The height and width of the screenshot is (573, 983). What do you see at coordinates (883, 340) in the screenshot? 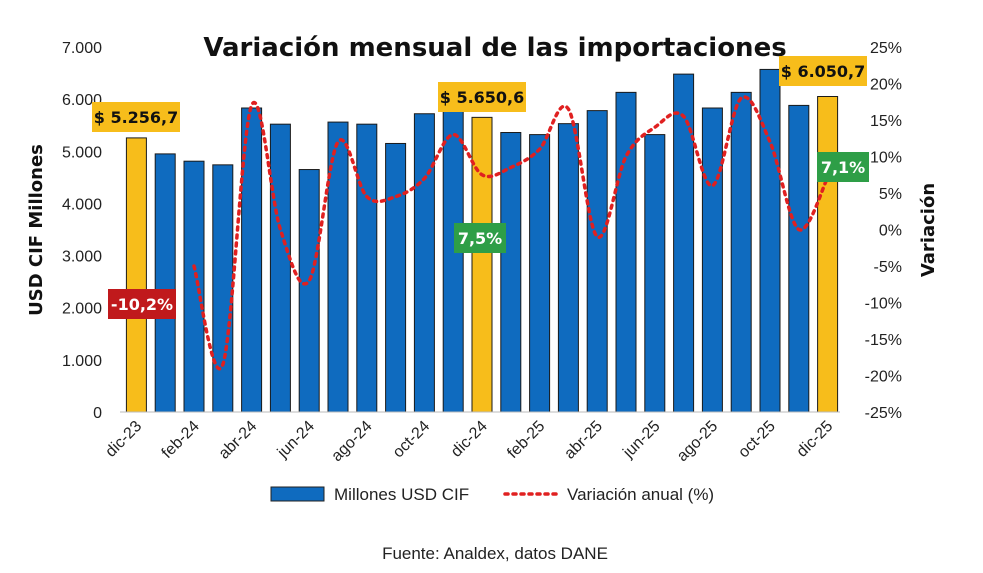
I see `y2-tick-label: -15%` at bounding box center [883, 340].